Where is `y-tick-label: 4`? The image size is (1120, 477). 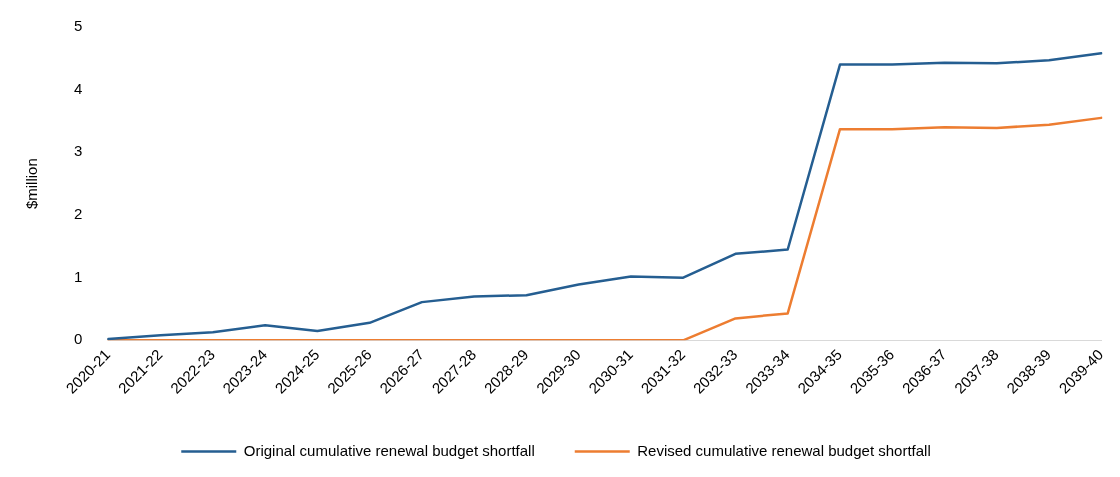 y-tick-label: 4 is located at coordinates (78, 88).